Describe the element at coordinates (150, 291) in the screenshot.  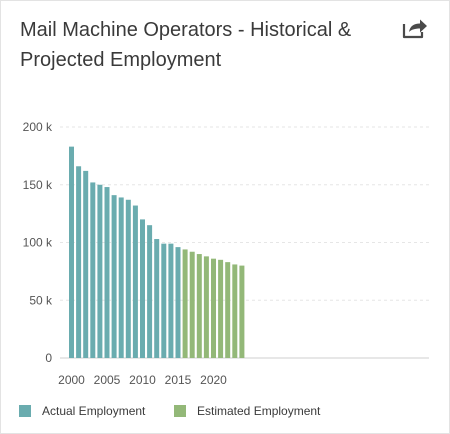
I see `bar-actual-2011` at that location.